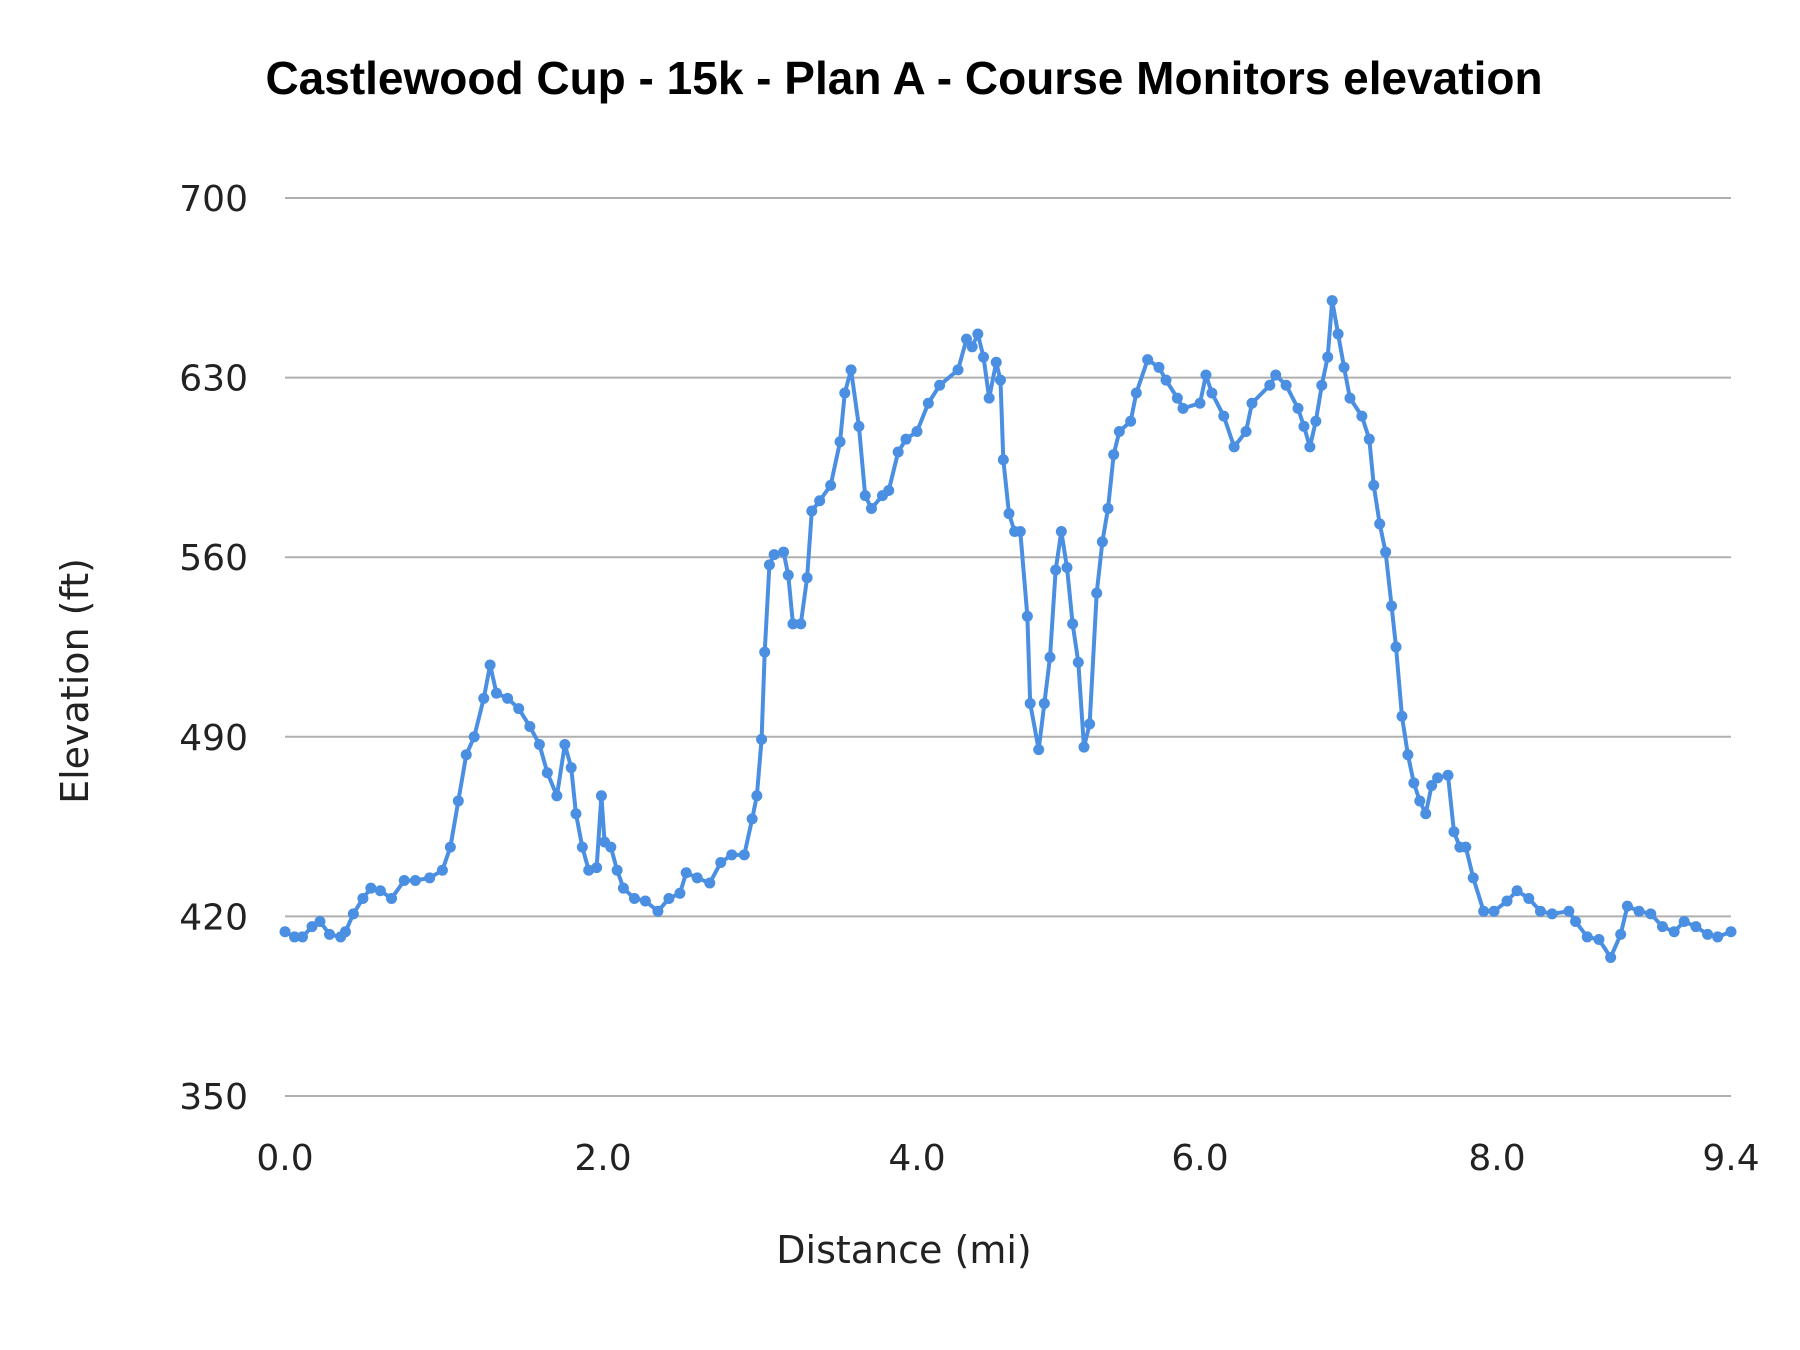 The image size is (1800, 1350). Describe the element at coordinates (1199, 1158) in the screenshot. I see `x-tick-label: 6.0` at that location.